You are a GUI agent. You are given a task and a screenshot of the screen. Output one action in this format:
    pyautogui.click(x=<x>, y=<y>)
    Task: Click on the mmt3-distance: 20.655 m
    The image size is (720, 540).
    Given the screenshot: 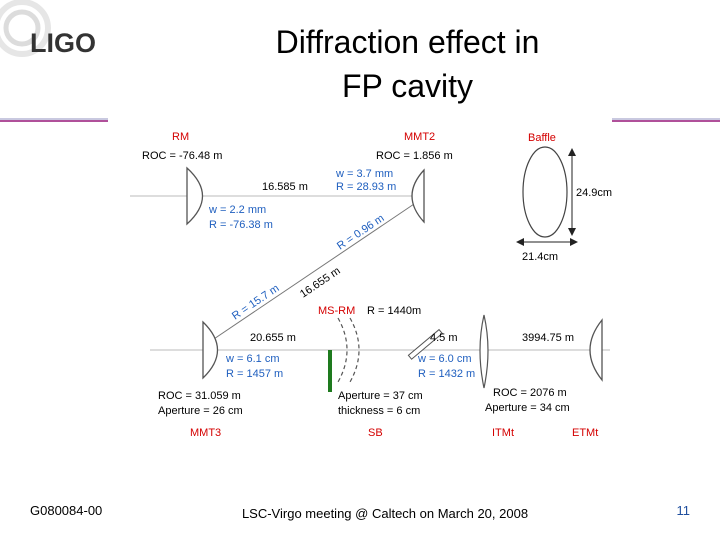 What is the action you would take?
    pyautogui.click(x=273, y=338)
    